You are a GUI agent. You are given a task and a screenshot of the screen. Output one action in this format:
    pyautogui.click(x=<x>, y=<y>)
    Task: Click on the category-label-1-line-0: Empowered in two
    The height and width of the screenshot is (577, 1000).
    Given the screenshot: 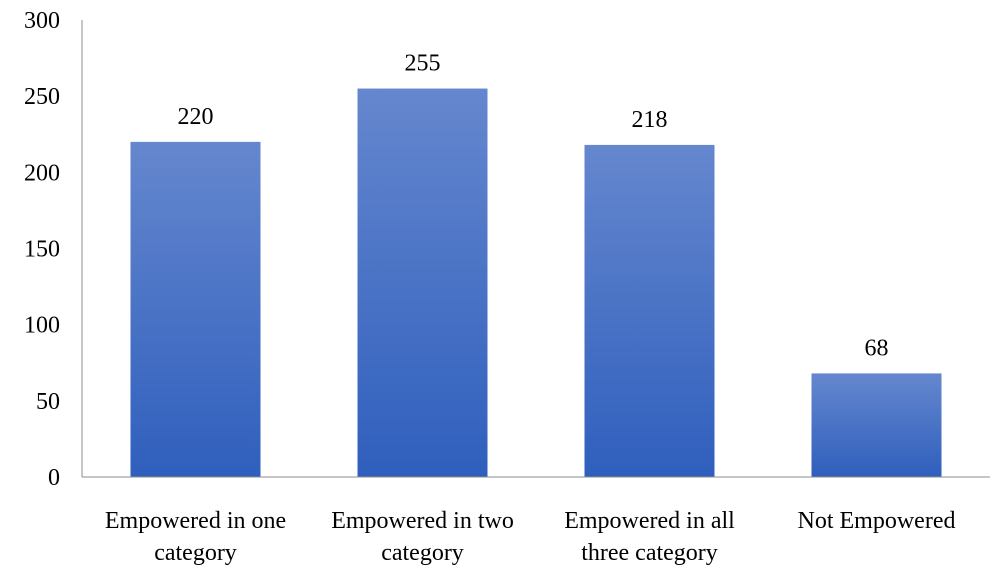 What is the action you would take?
    pyautogui.click(x=422, y=521)
    